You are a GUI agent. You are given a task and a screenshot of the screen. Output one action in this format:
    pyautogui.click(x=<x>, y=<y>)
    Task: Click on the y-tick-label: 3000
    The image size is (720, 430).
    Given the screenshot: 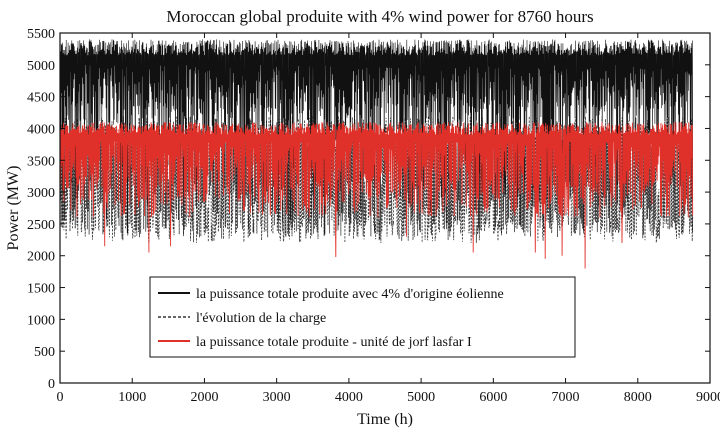 What is the action you would take?
    pyautogui.click(x=41, y=193)
    